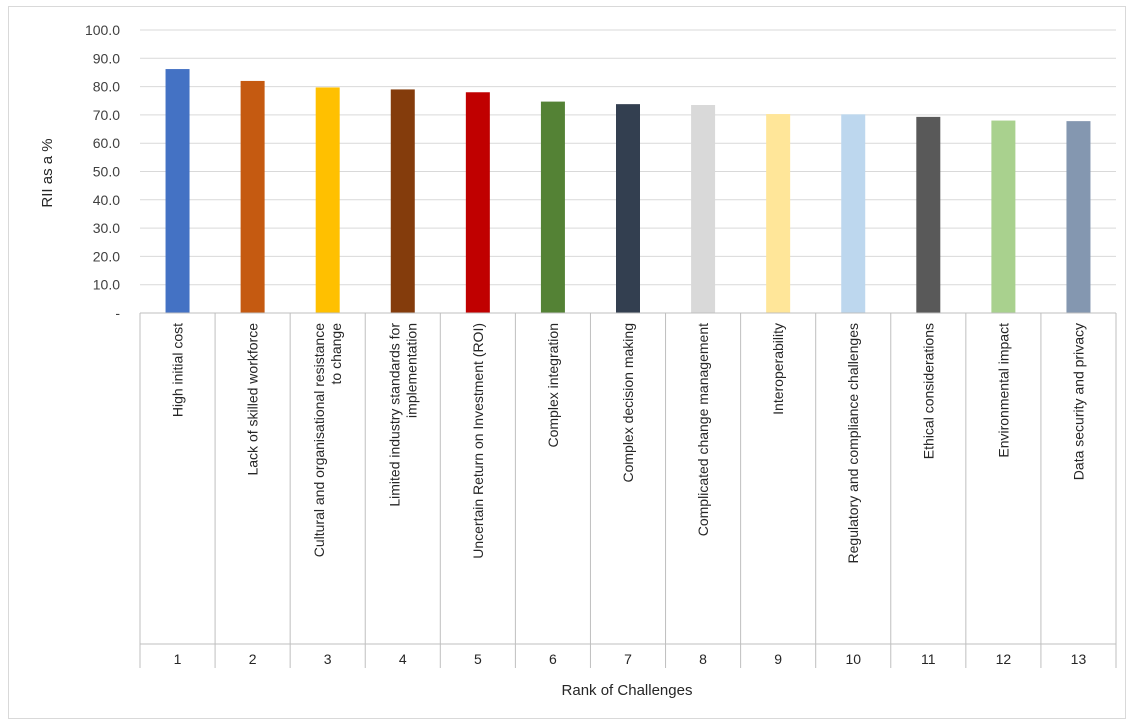 This screenshot has width=1132, height=725. What do you see at coordinates (106, 172) in the screenshot?
I see `y-tick-label: 50.0` at bounding box center [106, 172].